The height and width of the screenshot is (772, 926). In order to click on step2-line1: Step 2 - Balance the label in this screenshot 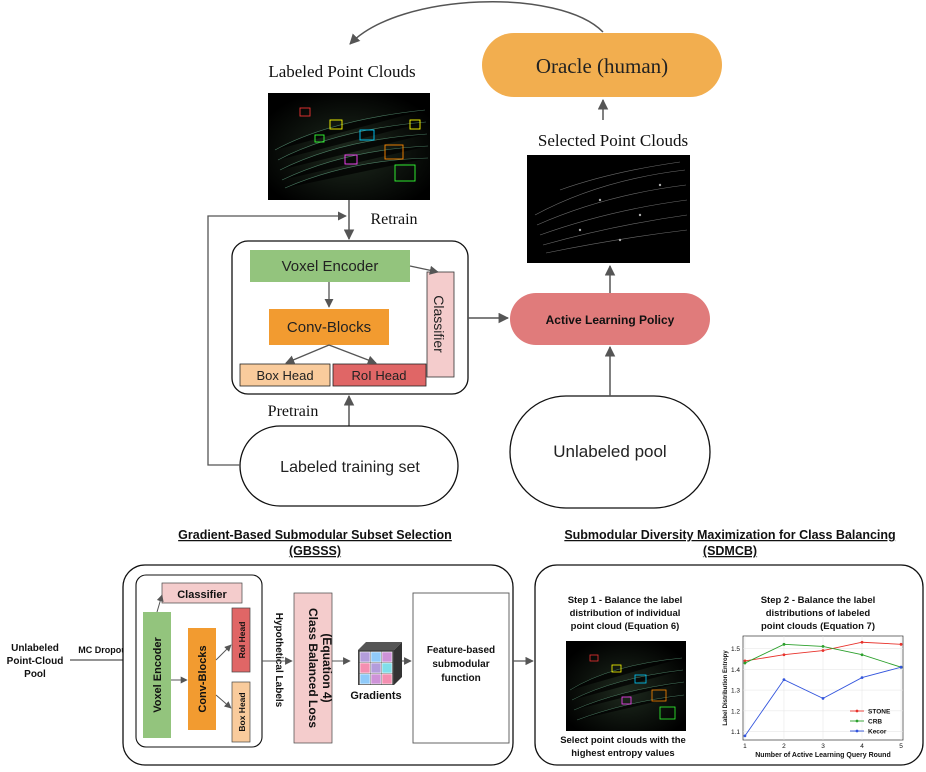, I will do `click(818, 600)`.